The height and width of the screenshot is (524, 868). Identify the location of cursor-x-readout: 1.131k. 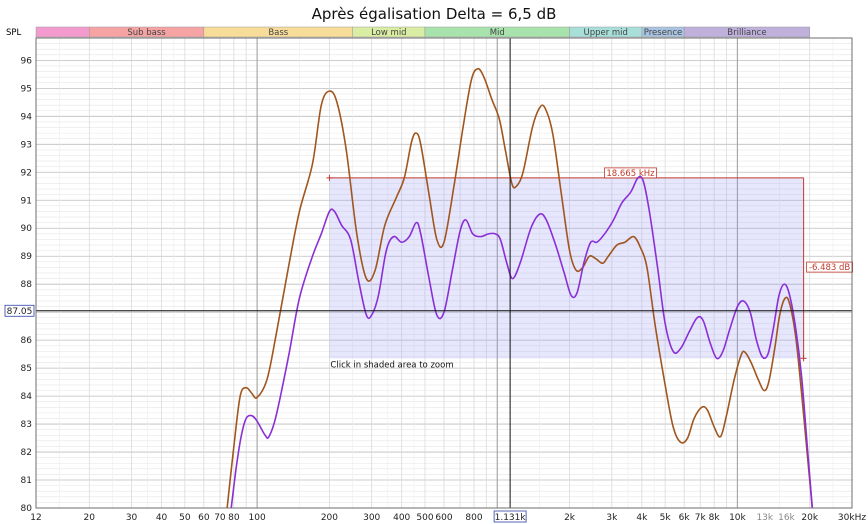
(511, 518).